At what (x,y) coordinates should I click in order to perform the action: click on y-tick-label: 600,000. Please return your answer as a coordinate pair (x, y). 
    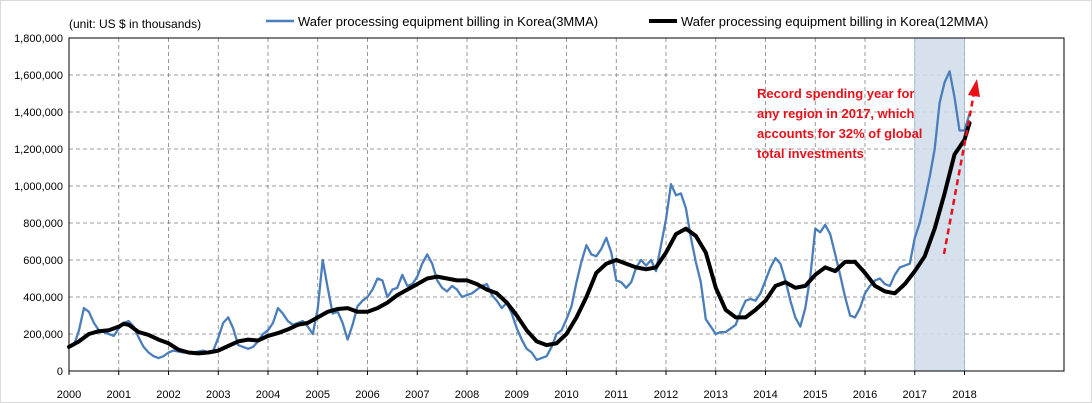
    Looking at the image, I should click on (43, 261).